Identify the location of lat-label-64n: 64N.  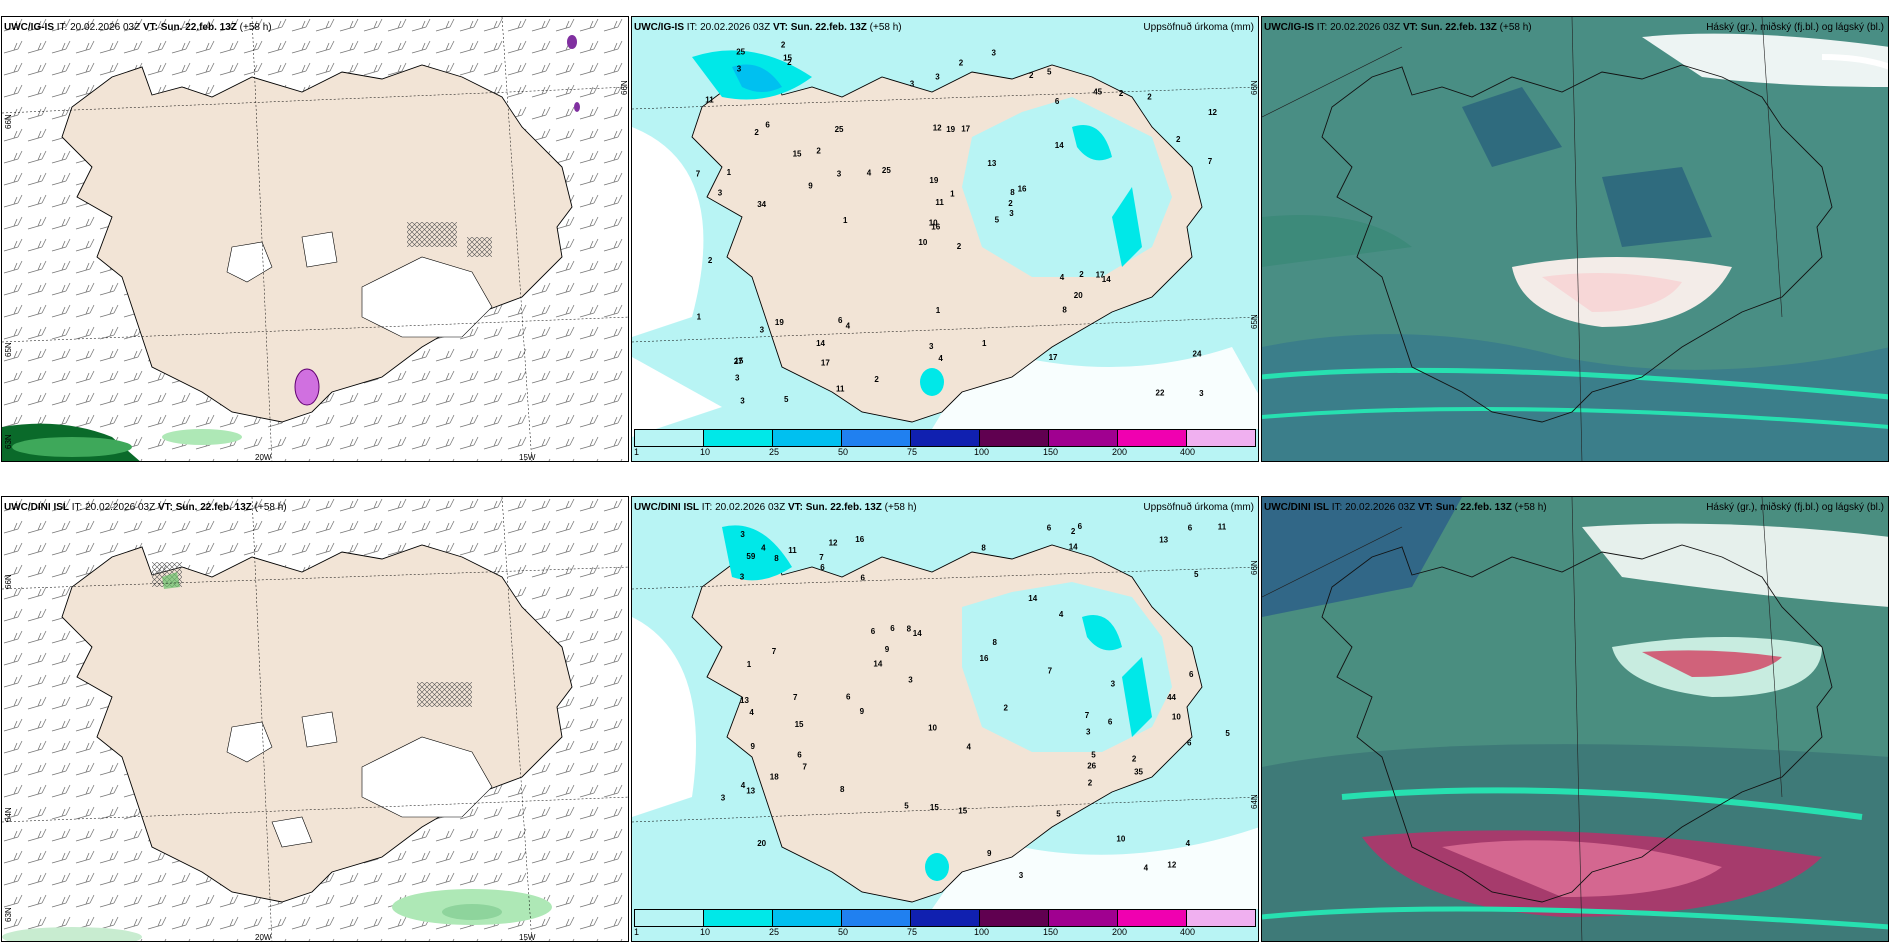
(8, 814).